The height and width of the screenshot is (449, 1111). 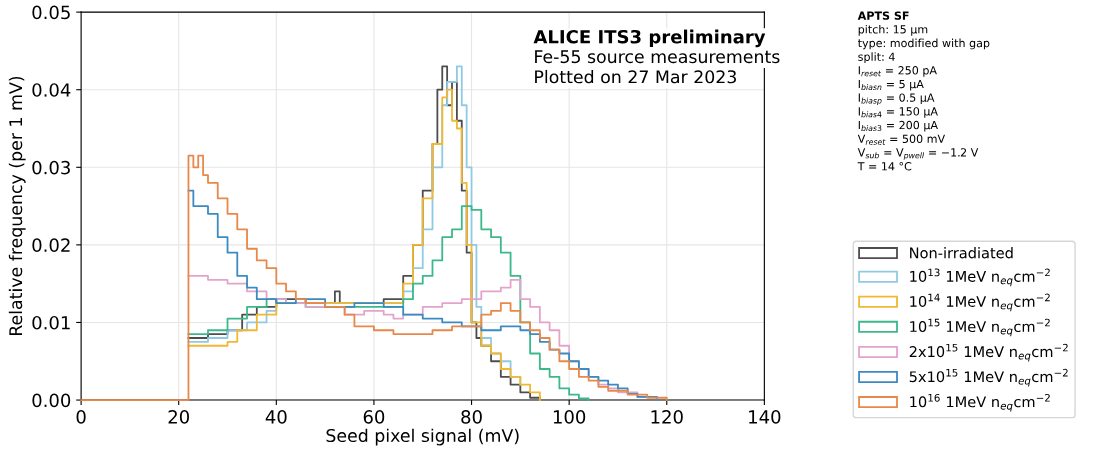 What do you see at coordinates (51, 12) in the screenshot?
I see `y-tick-label: 0.05` at bounding box center [51, 12].